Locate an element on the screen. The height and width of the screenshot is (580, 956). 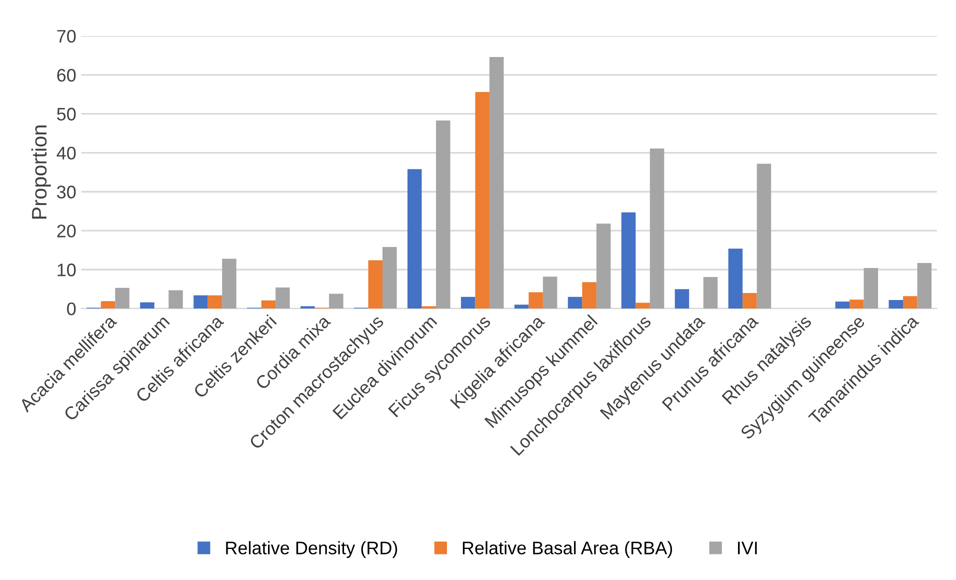
y-tick-label: 40 is located at coordinates (66, 153).